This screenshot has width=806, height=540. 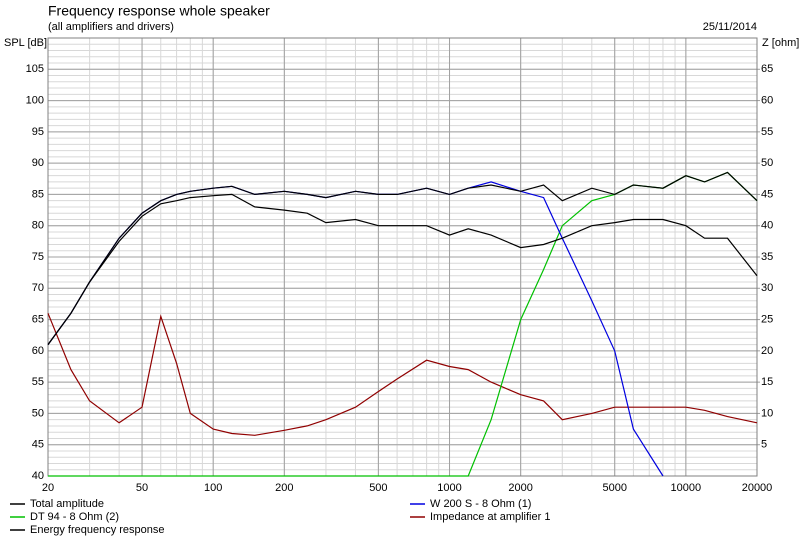 What do you see at coordinates (38, 288) in the screenshot?
I see `y-tick-label: 70` at bounding box center [38, 288].